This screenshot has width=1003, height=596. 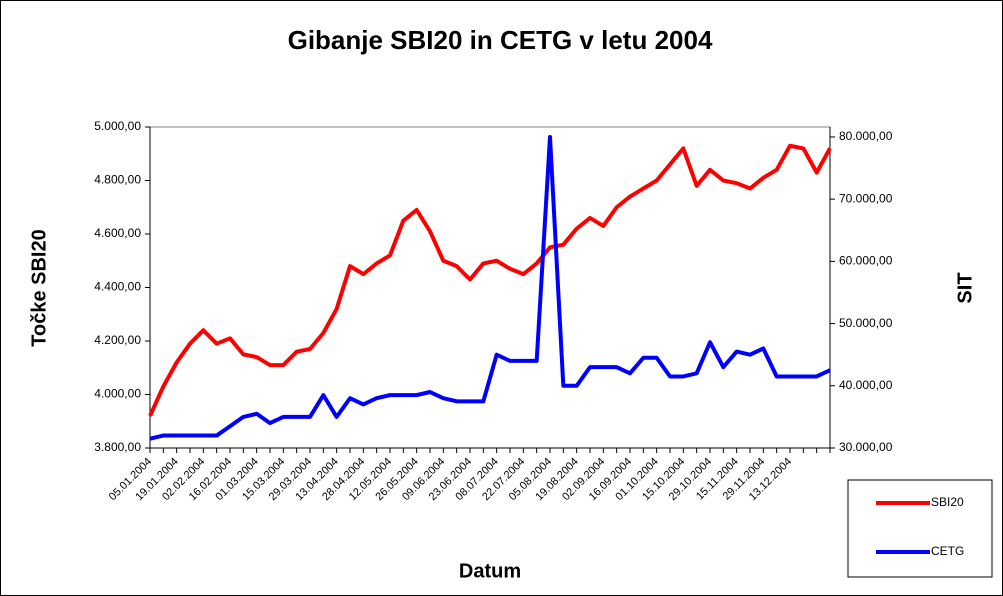 I want to click on y-tick-label: 4.000,00, so click(x=117, y=394).